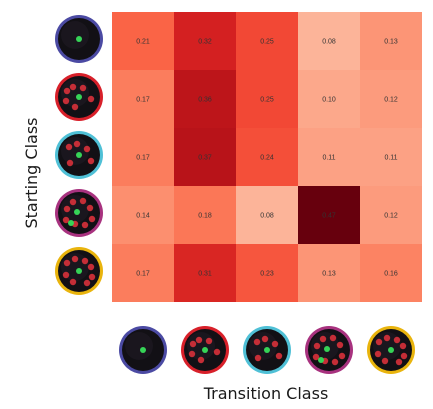  I want to click on x-axis-label: Transition Class, so click(266, 393).